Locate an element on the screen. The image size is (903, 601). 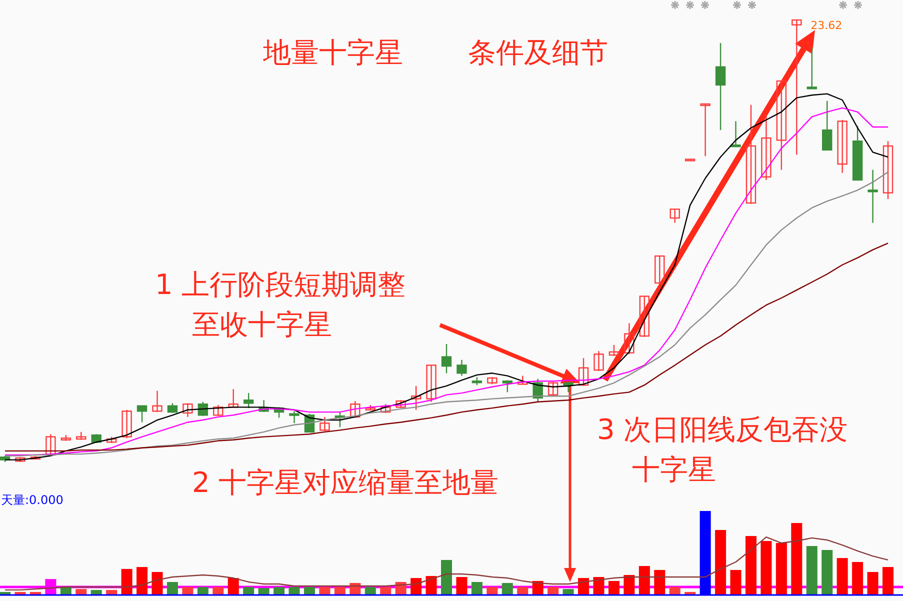
text: 天量:0.000 is located at coordinates (32, 500).